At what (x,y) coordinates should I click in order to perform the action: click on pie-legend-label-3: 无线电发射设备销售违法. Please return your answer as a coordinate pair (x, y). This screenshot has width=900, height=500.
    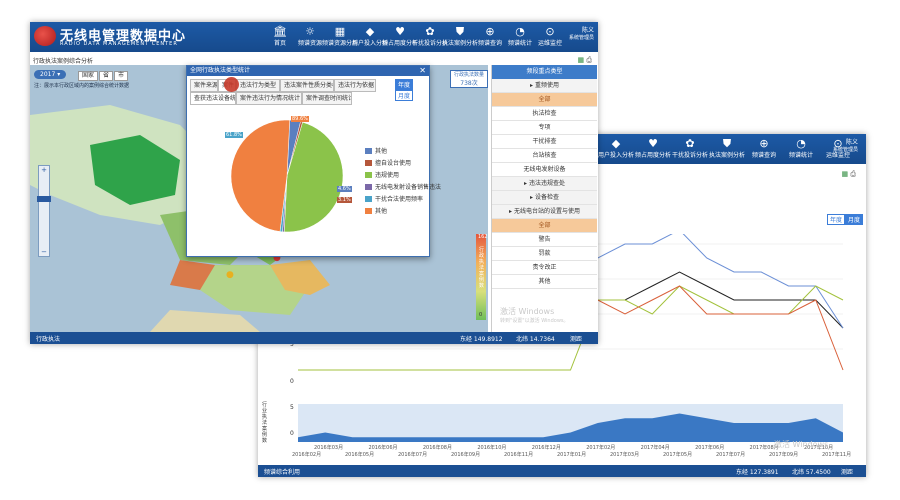
    Looking at the image, I should click on (408, 187).